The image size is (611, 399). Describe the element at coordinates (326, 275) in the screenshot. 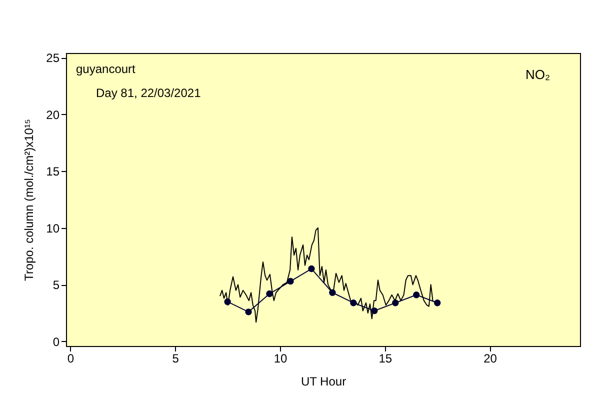

I see `line-series` at that location.